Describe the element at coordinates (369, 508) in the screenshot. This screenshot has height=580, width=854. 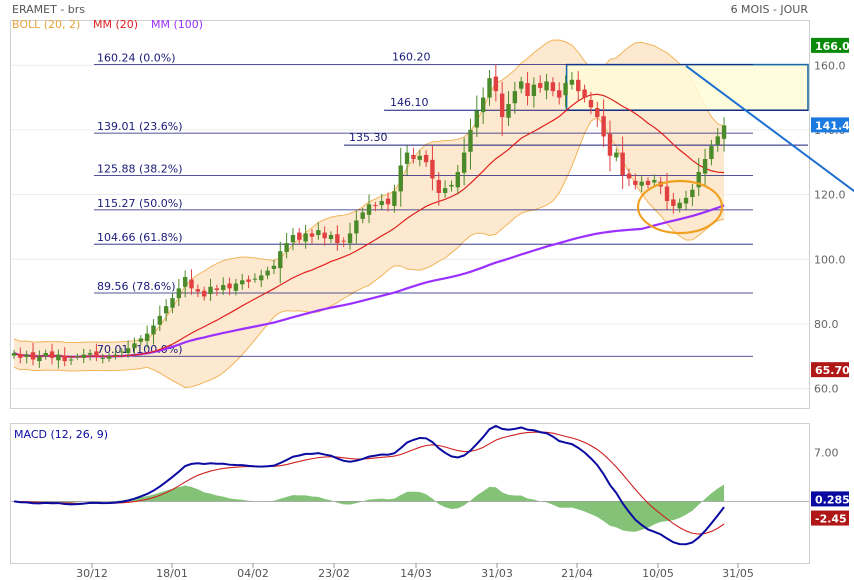
I see `macd-histogram` at that location.